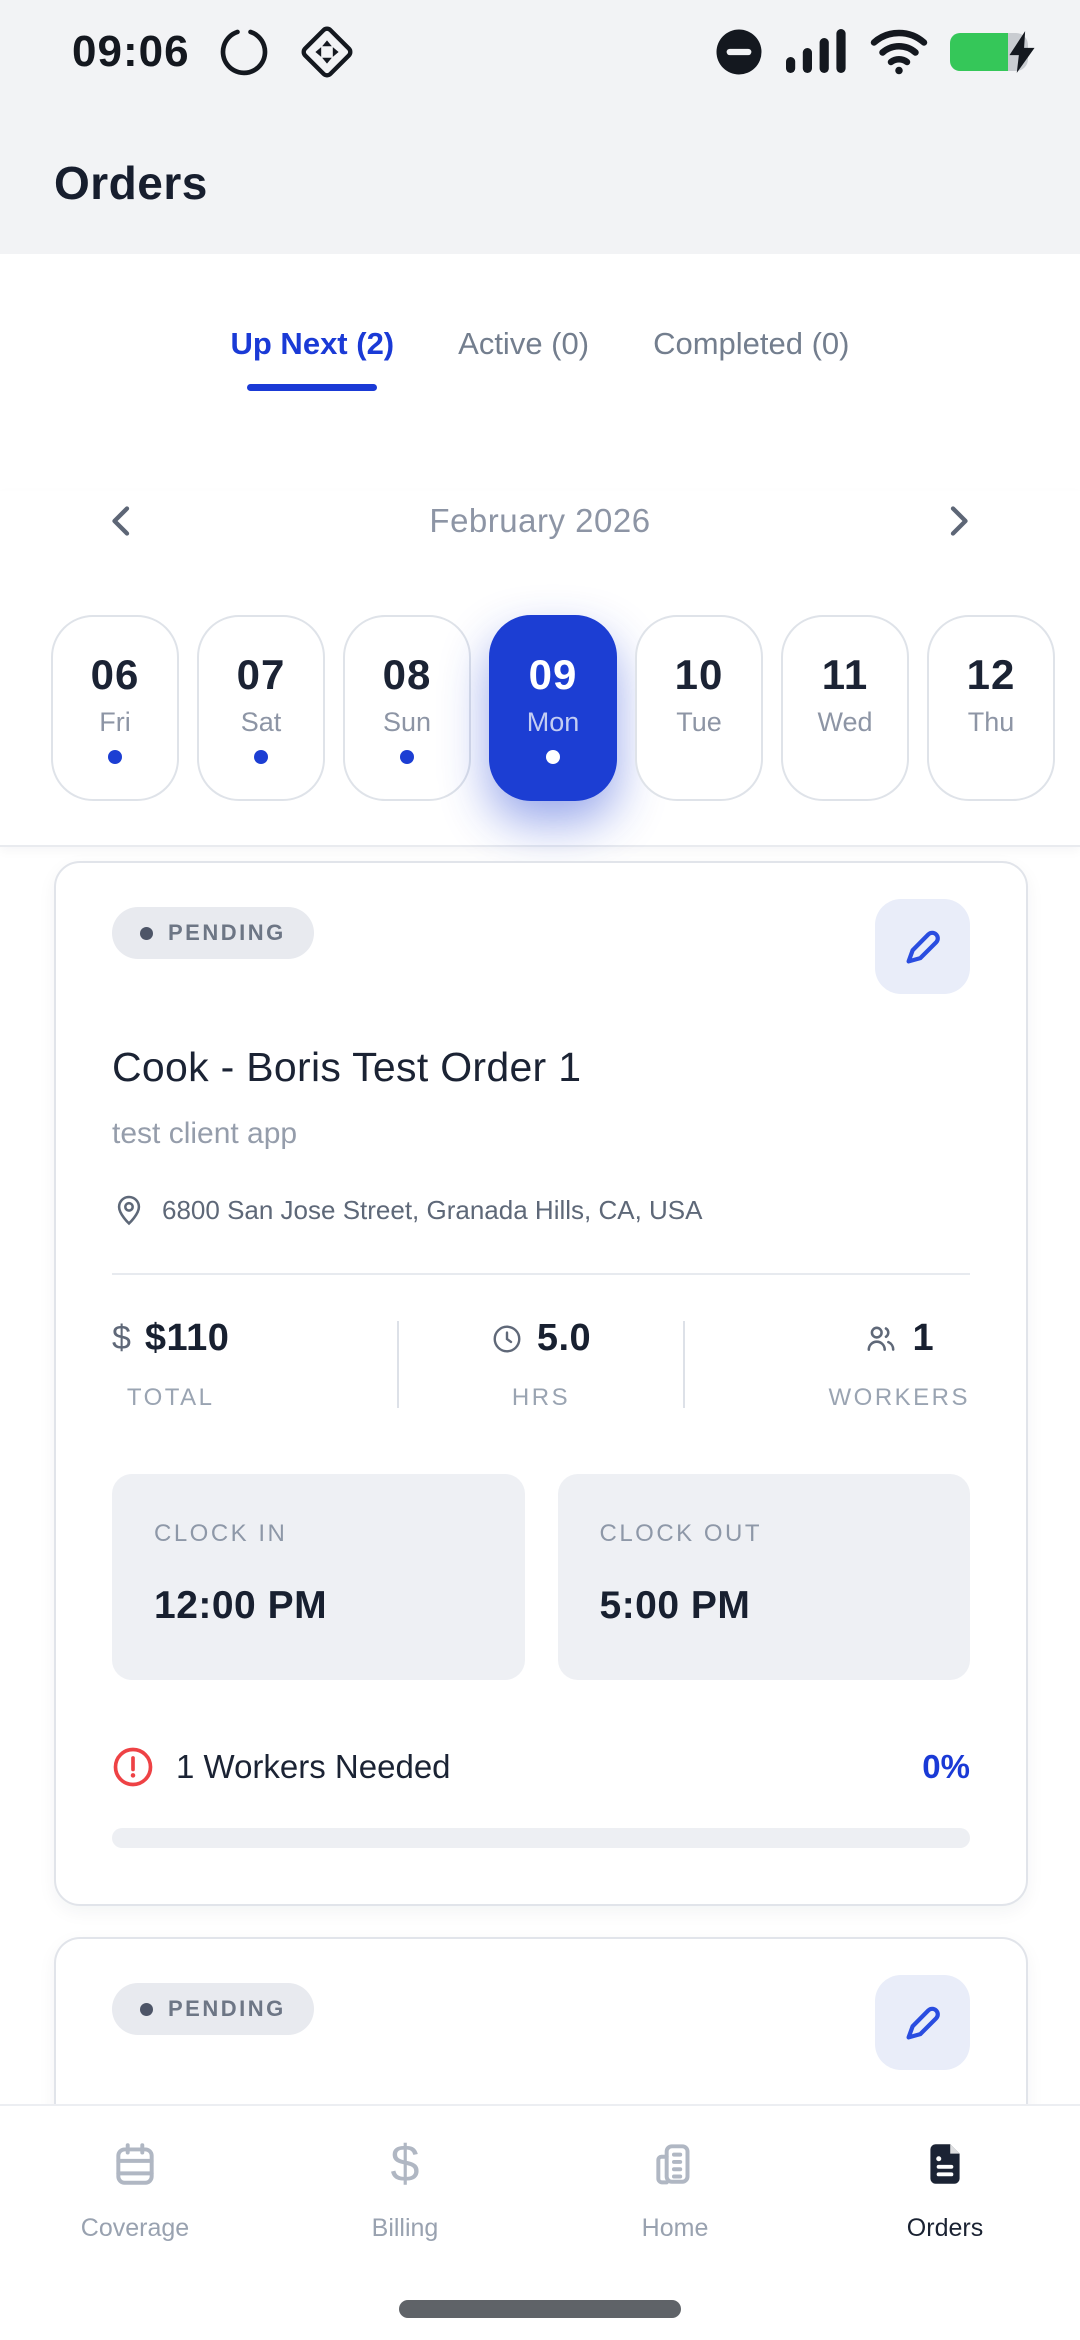  I want to click on location-pin-icon, so click(129, 1210).